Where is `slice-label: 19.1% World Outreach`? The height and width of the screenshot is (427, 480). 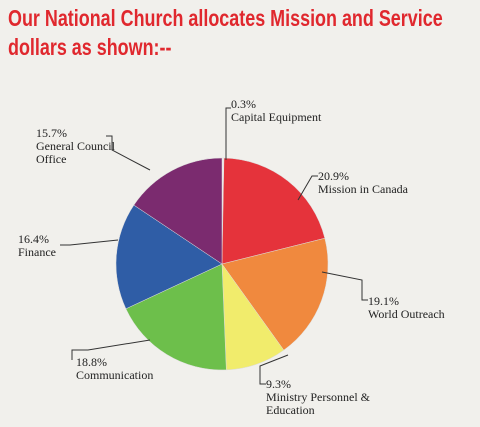
slice-label: 19.1% World Outreach is located at coordinates (423, 308).